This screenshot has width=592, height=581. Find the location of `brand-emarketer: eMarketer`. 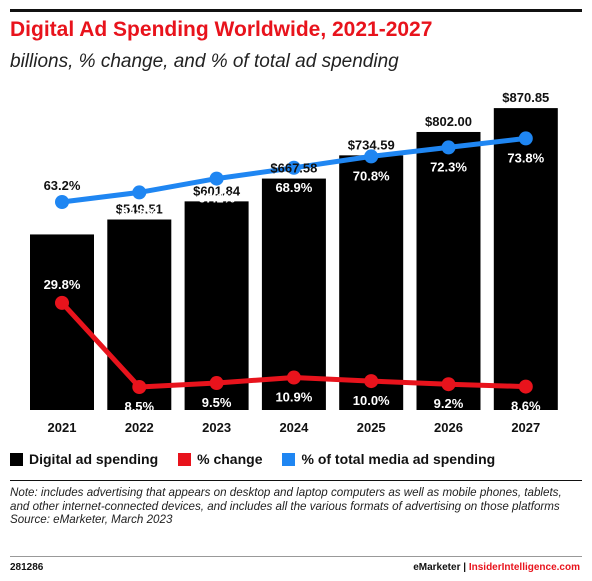

brand-emarketer: eMarketer is located at coordinates (437, 567).